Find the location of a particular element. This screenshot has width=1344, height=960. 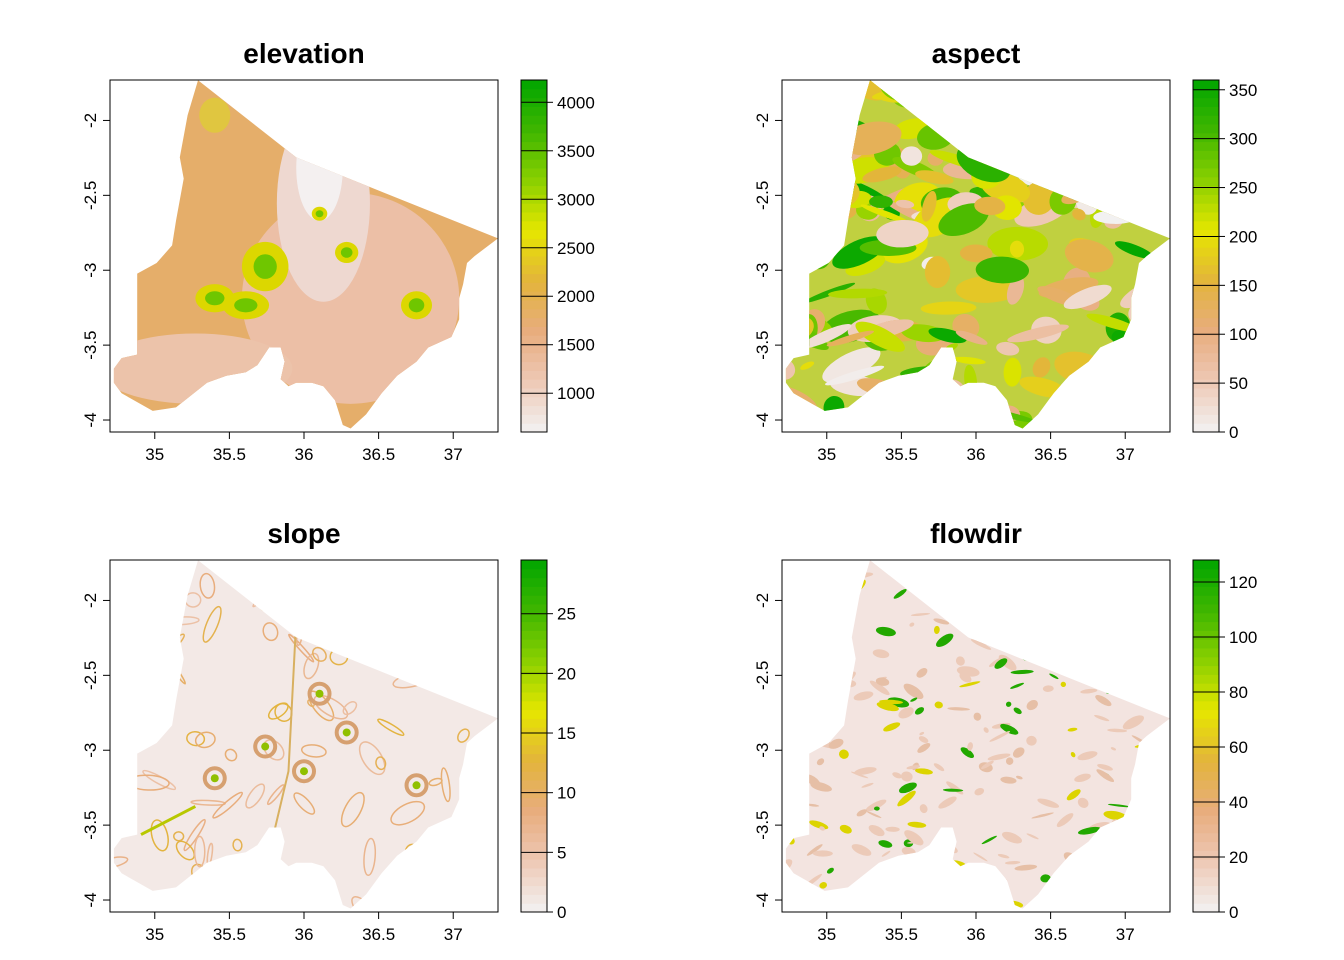

y-tick-label: -2 is located at coordinates (90, 600).